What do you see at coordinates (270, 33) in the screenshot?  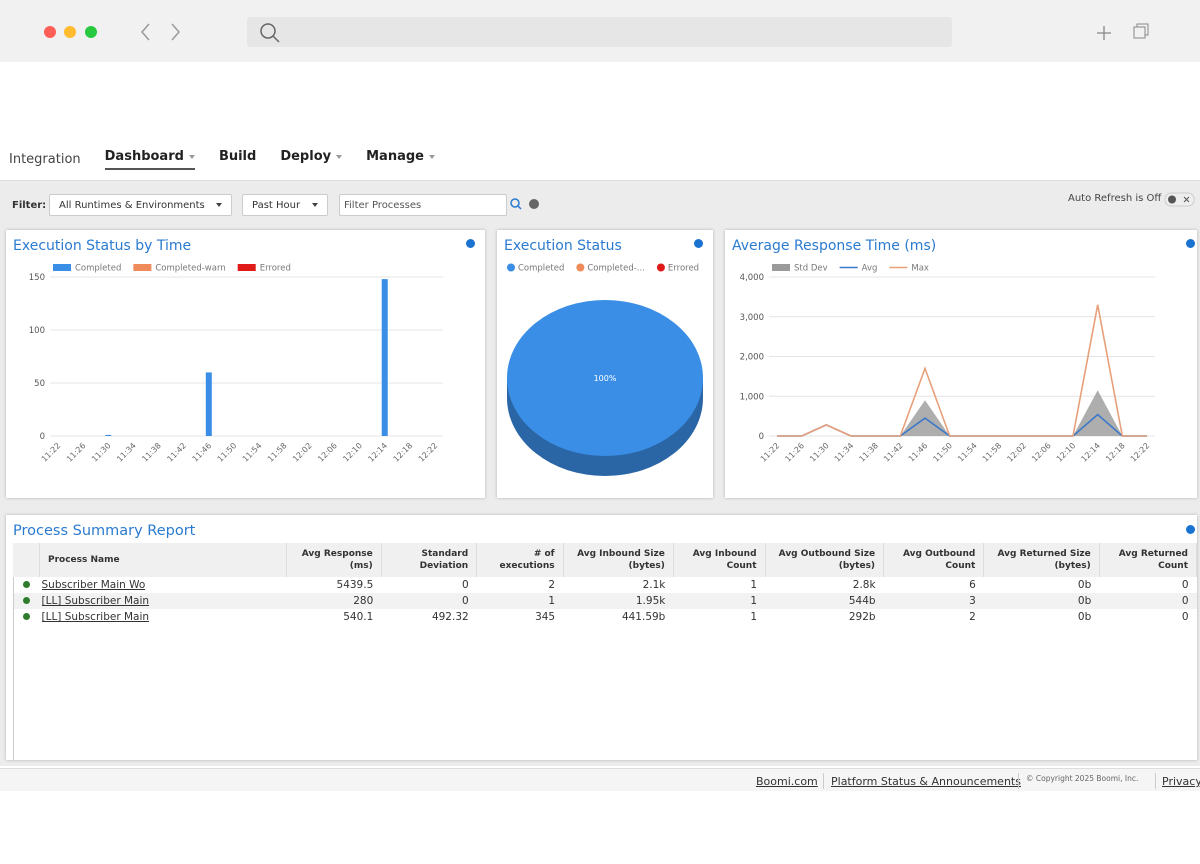 I see `search-icon` at bounding box center [270, 33].